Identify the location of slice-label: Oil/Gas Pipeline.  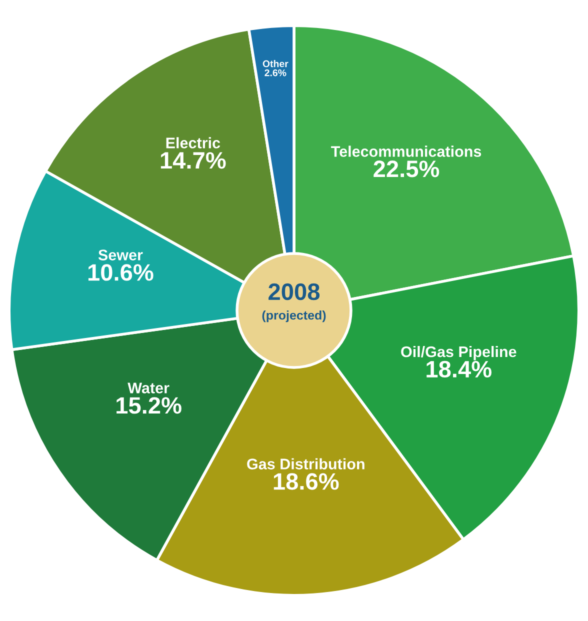
(458, 353).